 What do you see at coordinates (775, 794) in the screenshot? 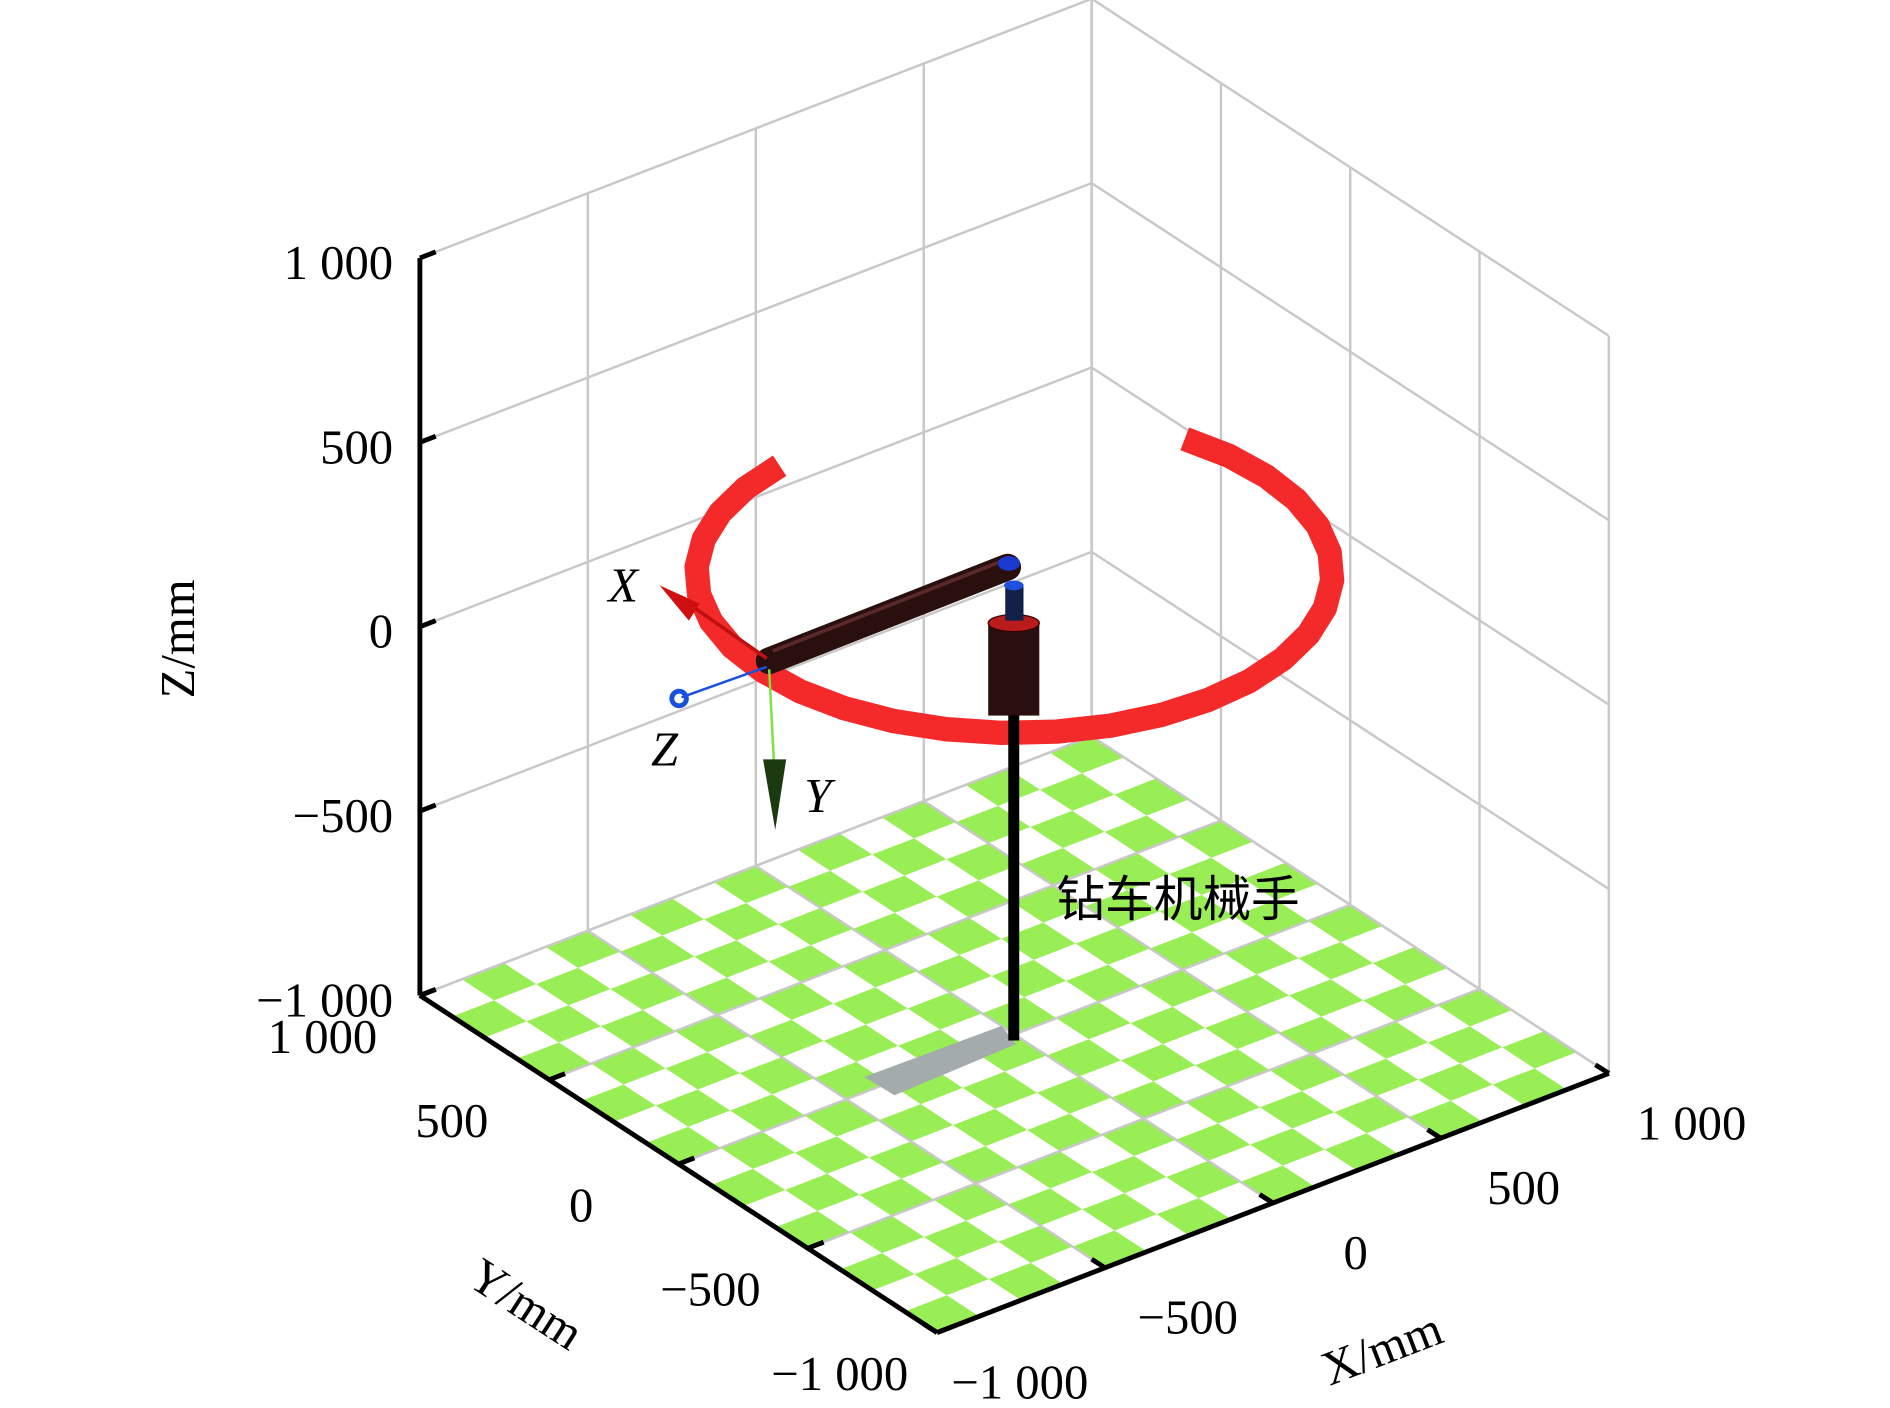
I see `frame-y-arrow` at bounding box center [775, 794].